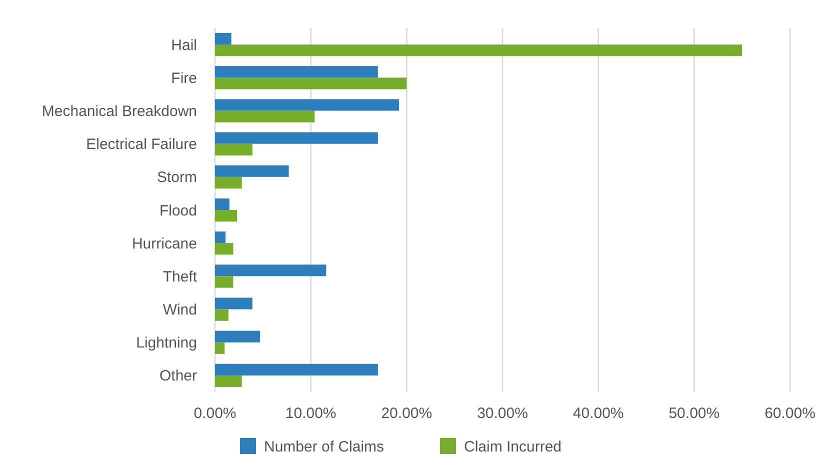  What do you see at coordinates (178, 376) in the screenshot?
I see `y-tick-label: Other` at bounding box center [178, 376].